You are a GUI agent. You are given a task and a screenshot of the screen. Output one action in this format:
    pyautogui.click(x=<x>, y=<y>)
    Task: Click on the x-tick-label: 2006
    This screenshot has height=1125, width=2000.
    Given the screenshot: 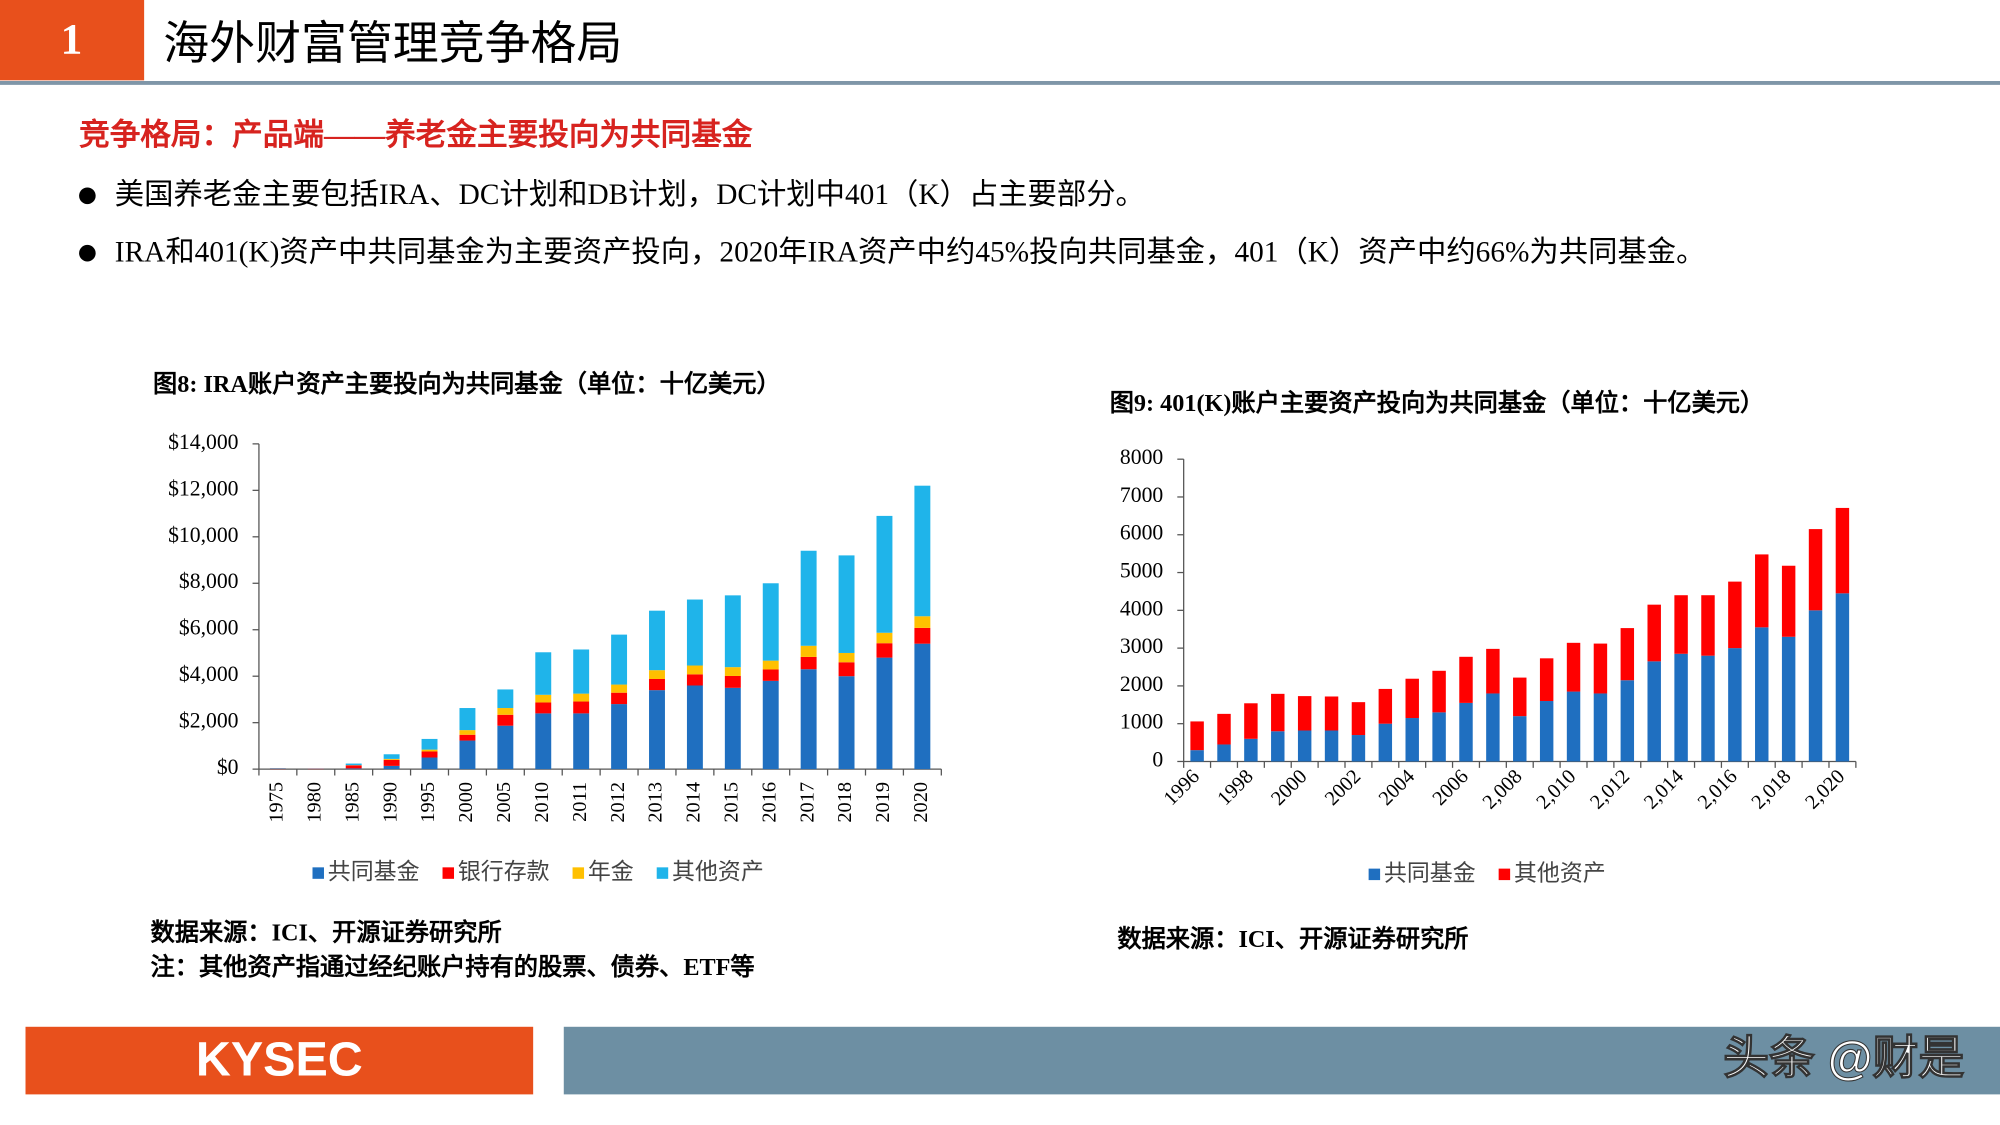 What is the action you would take?
    pyautogui.click(x=1450, y=788)
    